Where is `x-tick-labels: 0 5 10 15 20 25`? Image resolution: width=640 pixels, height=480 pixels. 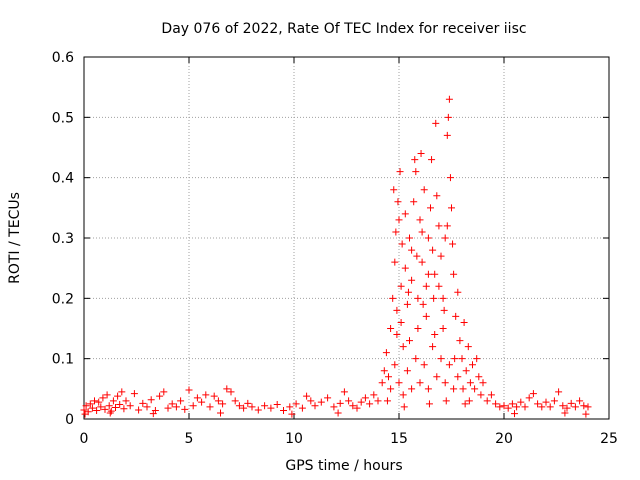 x-tick-labels: 0 5 10 15 20 25 is located at coordinates (349, 439).